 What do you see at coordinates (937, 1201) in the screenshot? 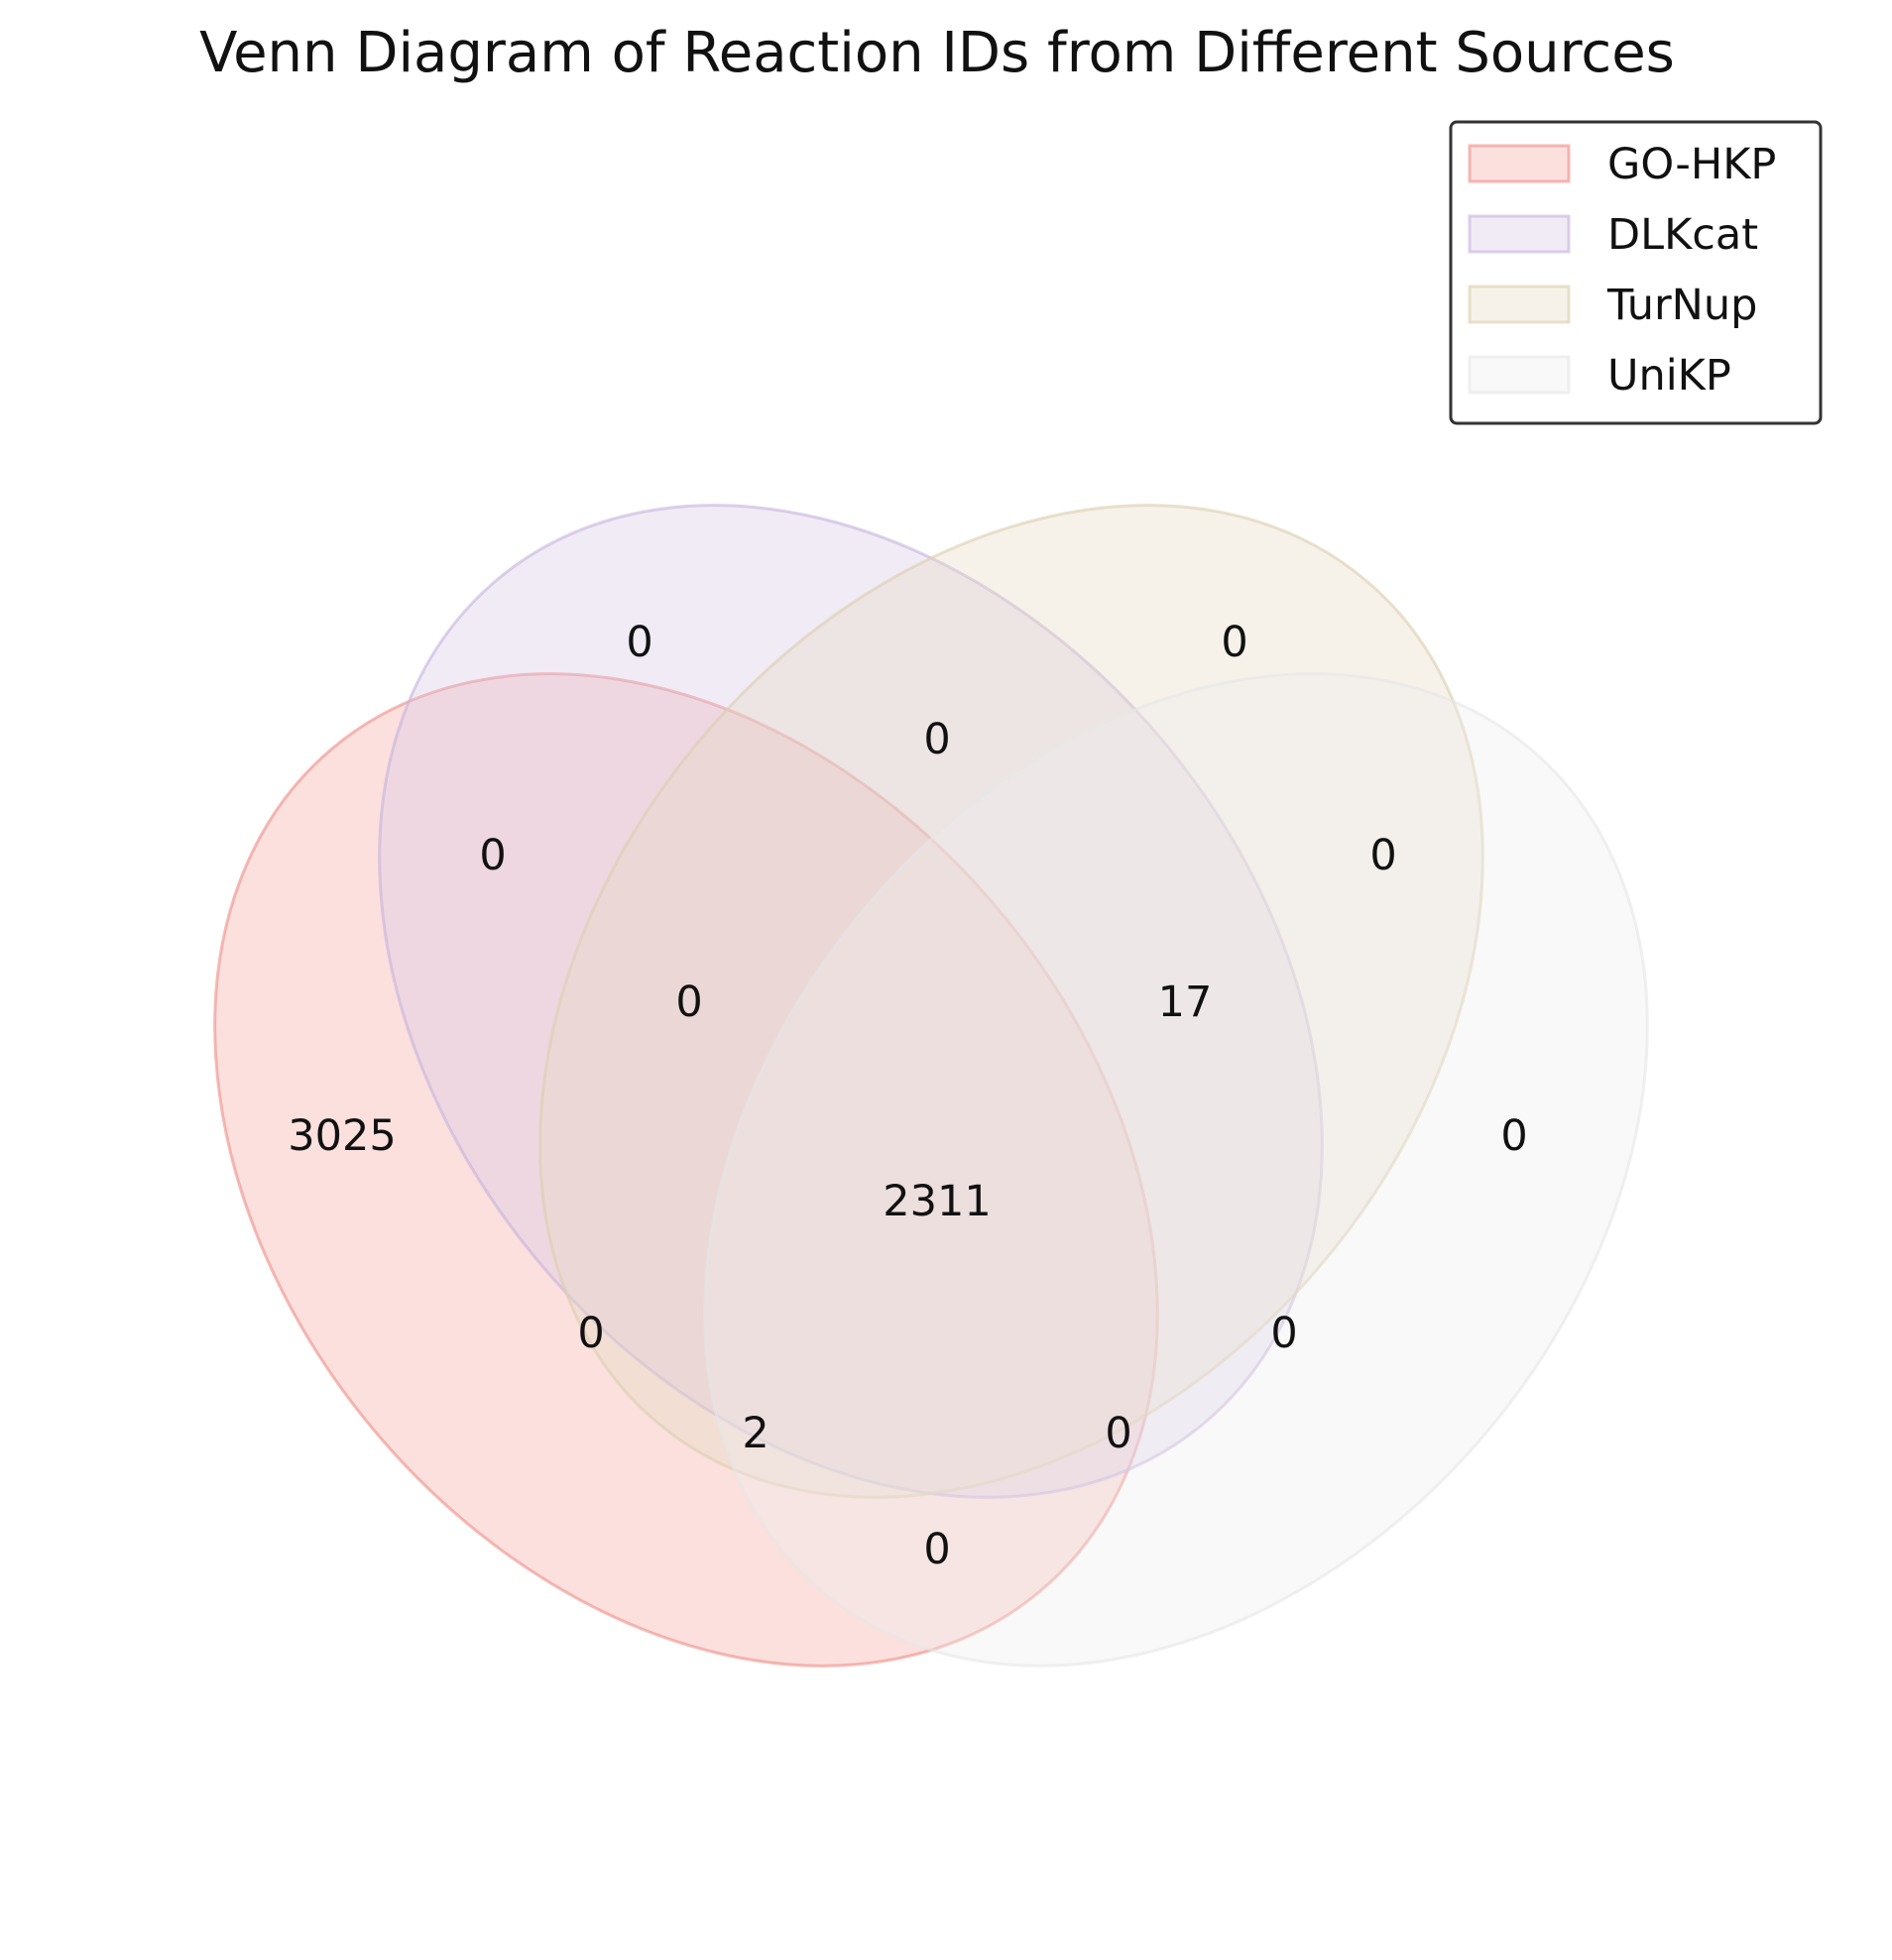
I see `region-count-all-four: 2311` at bounding box center [937, 1201].